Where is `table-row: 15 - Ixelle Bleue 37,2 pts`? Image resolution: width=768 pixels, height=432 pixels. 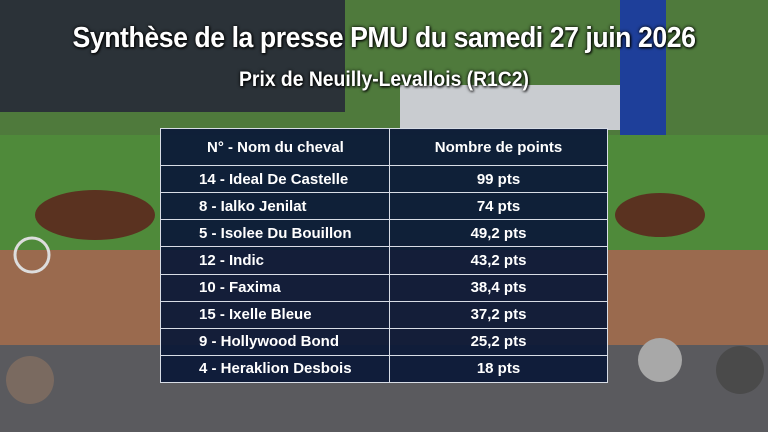
table-row: 15 - Ixelle Bleue 37,2 pts is located at coordinates (384, 314).